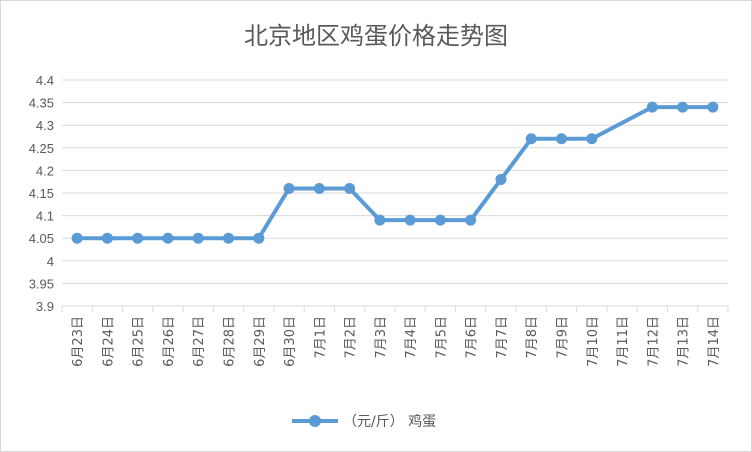 The height and width of the screenshot is (452, 752). I want to click on x-tick-label: 6月25日, so click(139, 341).